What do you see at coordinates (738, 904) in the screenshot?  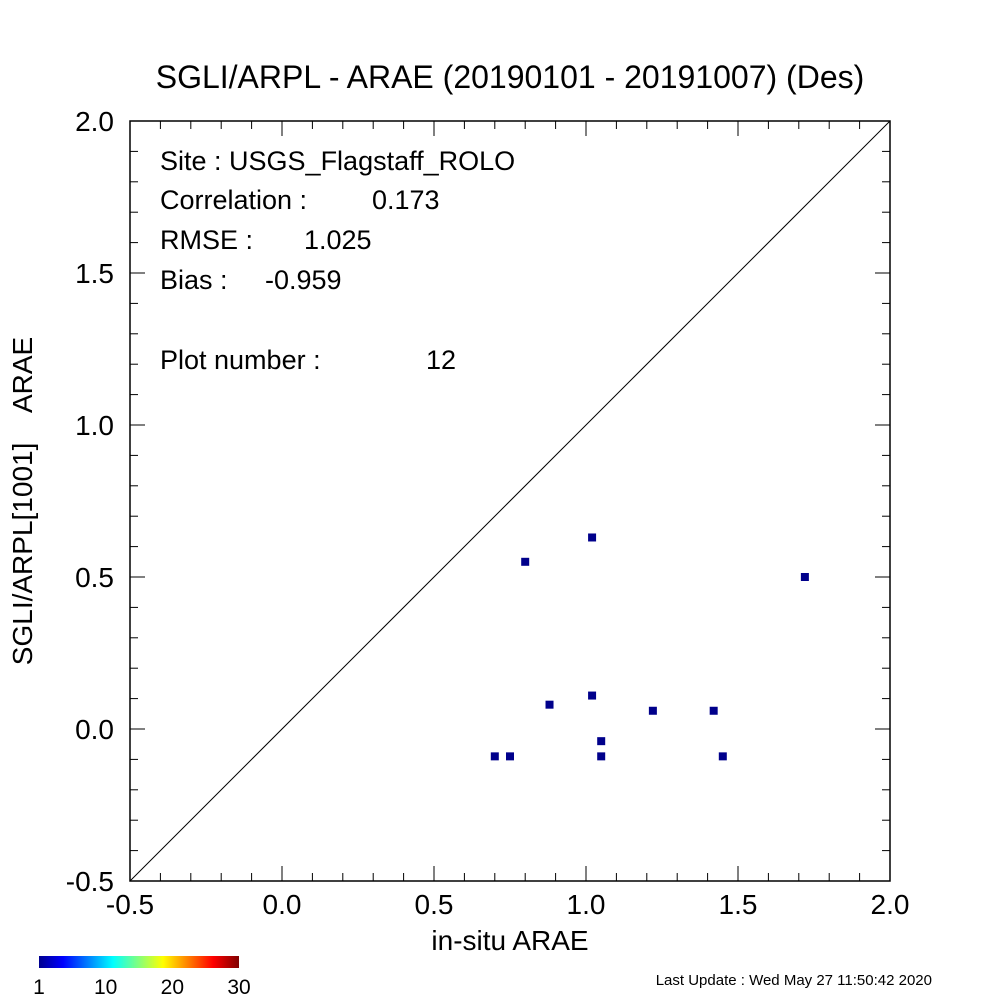 I see `x-tick-label: 1.5` at bounding box center [738, 904].